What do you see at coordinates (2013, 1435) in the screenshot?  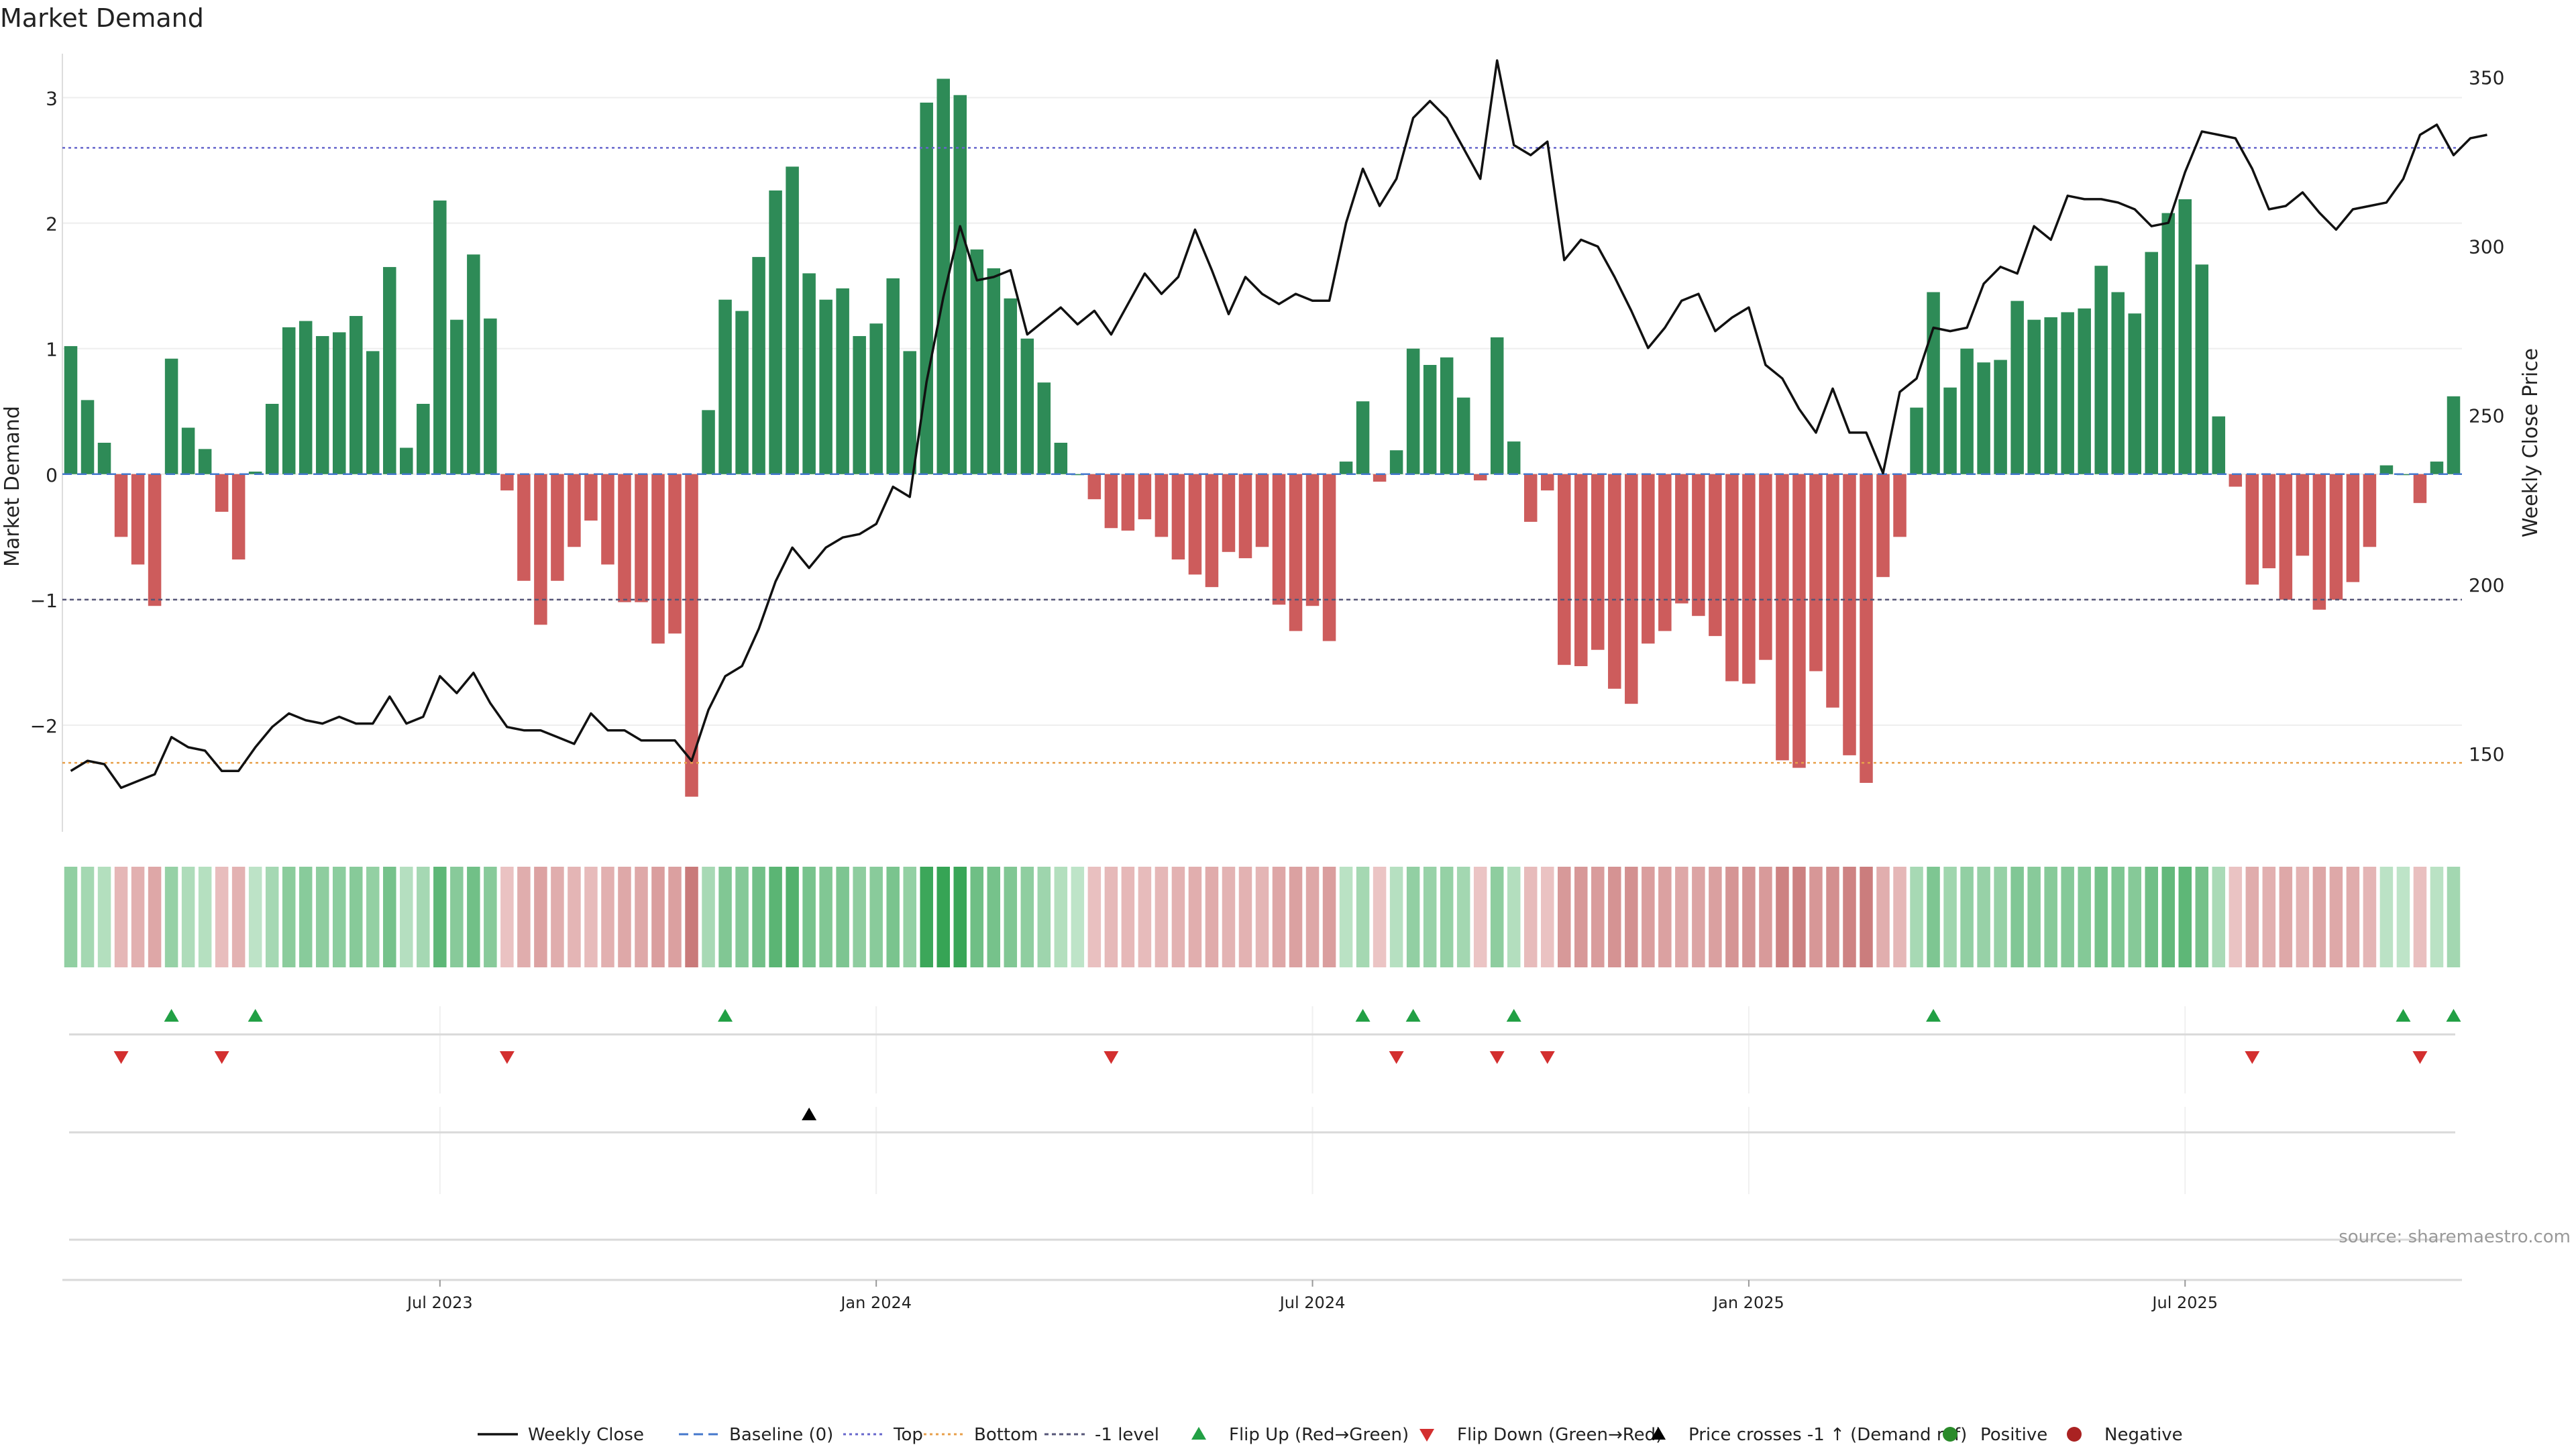 I see `legend-label: Positive` at bounding box center [2013, 1435].